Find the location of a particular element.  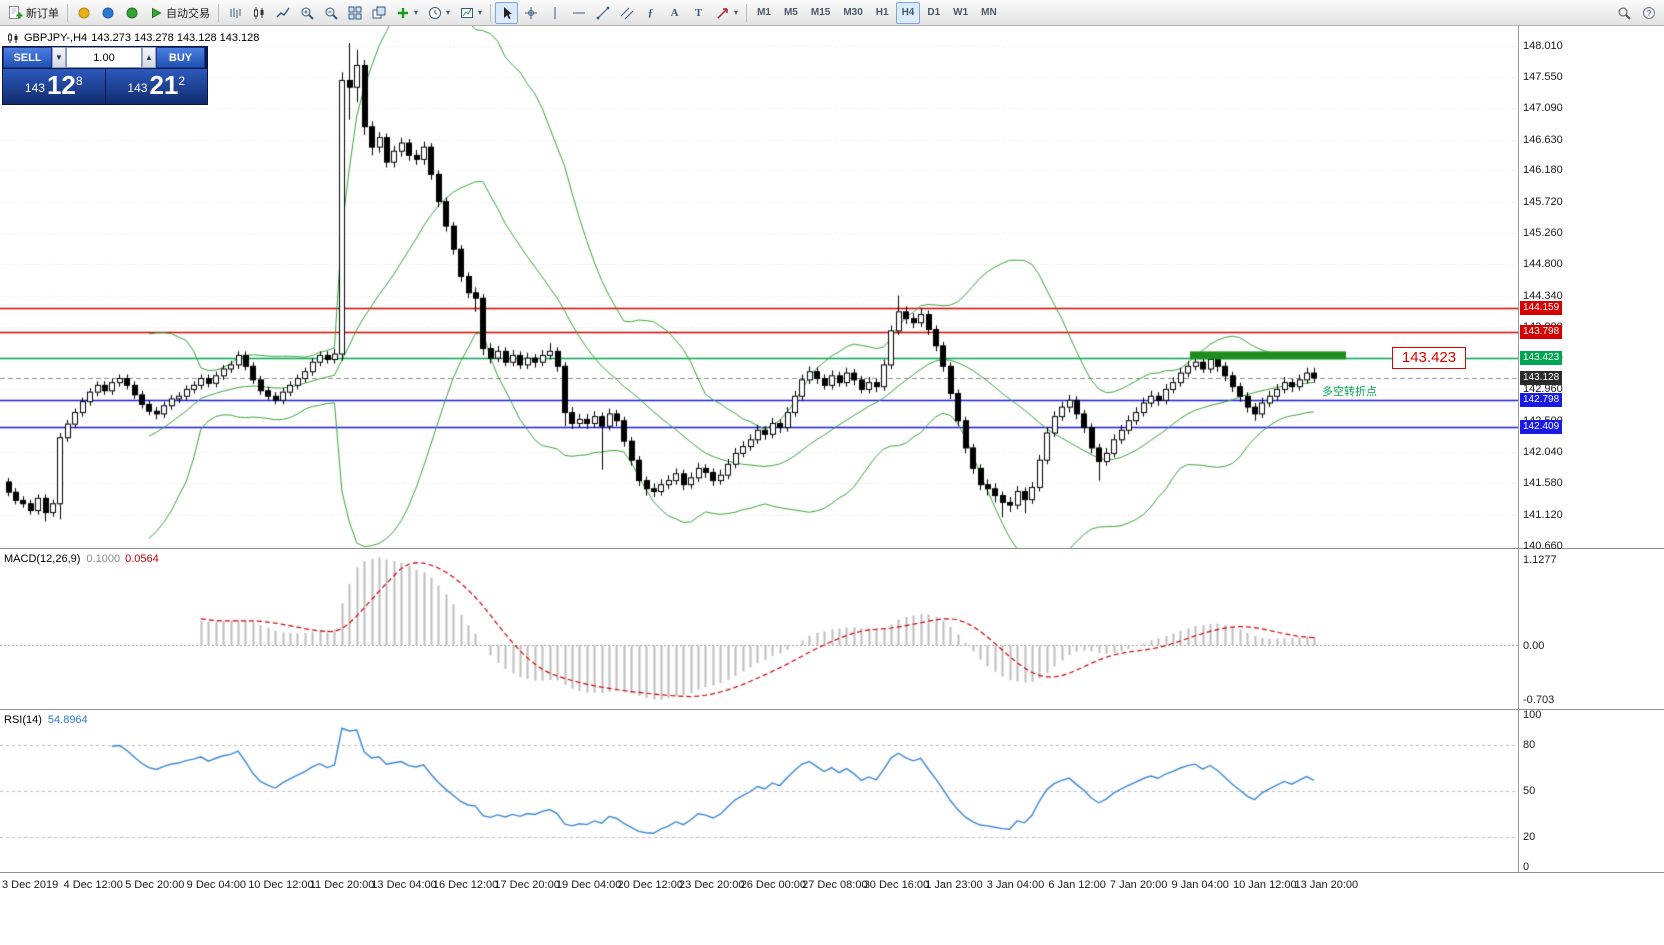

tf-m5-button-label: M5 is located at coordinates (790, 12).